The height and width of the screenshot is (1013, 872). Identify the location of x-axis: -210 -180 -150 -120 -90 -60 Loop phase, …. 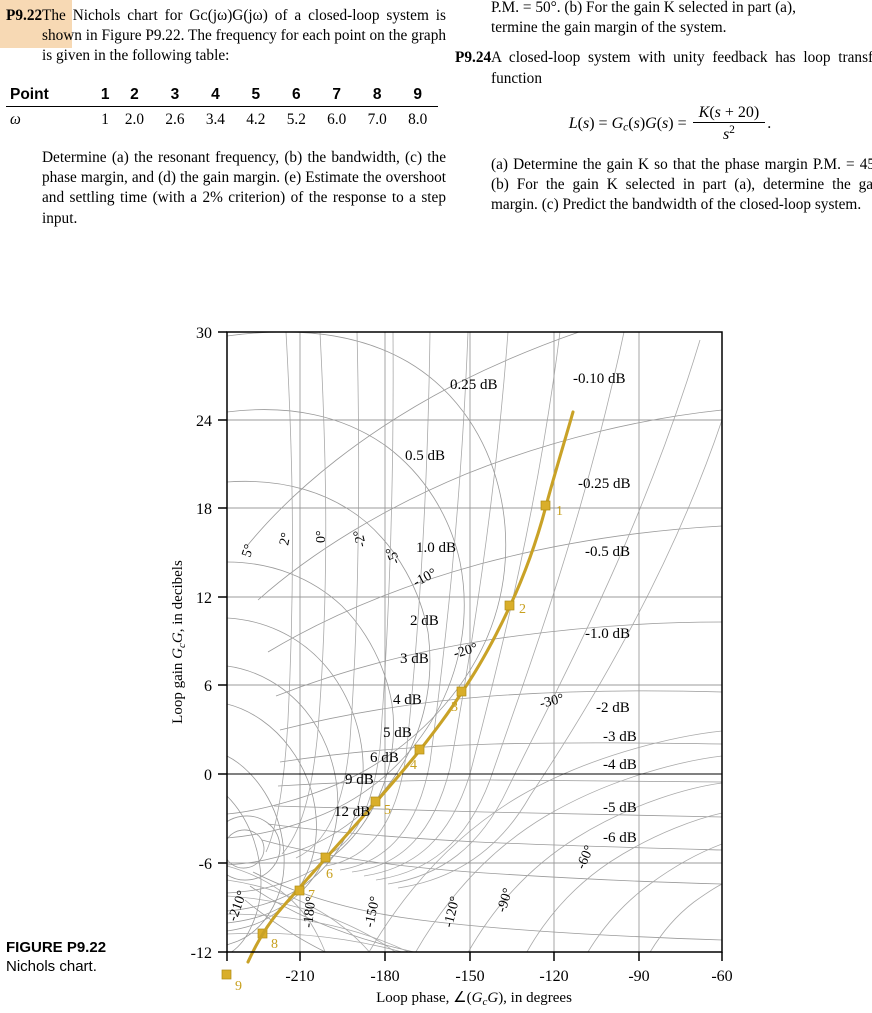
(479, 980).